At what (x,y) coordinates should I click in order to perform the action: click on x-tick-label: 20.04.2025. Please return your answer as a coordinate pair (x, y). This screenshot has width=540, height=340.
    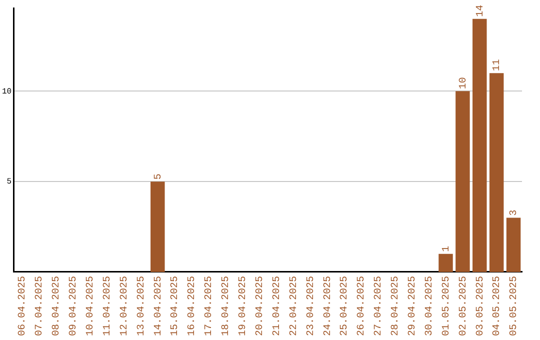
    Looking at the image, I should click on (260, 306).